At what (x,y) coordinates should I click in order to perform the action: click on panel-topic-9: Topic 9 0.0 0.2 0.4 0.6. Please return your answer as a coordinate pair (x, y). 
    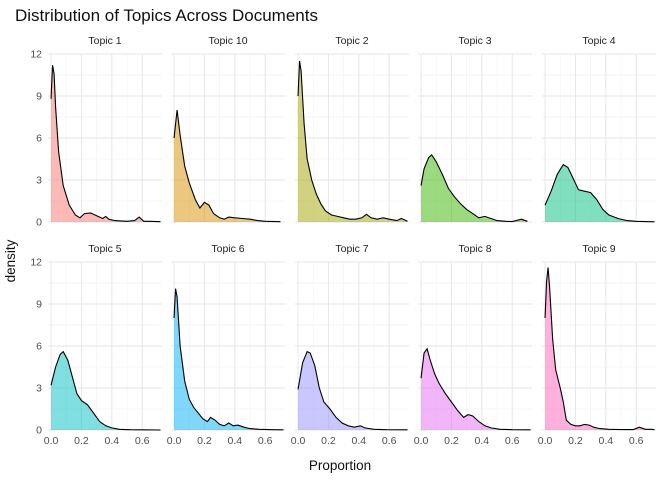
    Looking at the image, I should click on (597, 345).